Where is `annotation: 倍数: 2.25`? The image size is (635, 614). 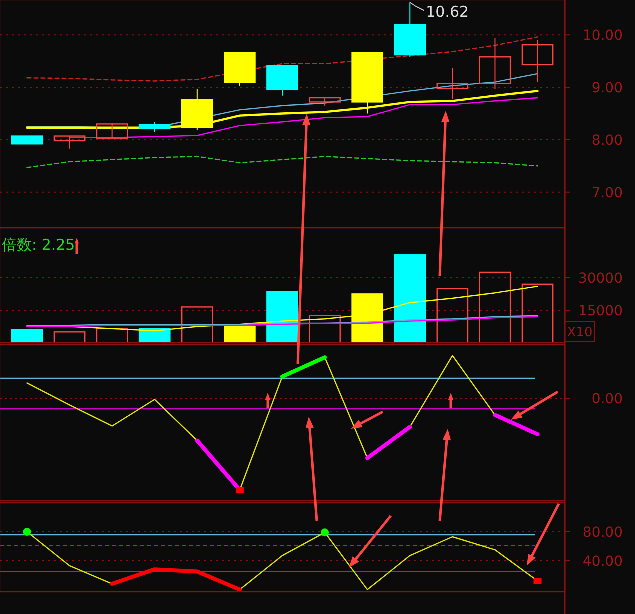 annotation: 倍数: 2.25 is located at coordinates (39, 245).